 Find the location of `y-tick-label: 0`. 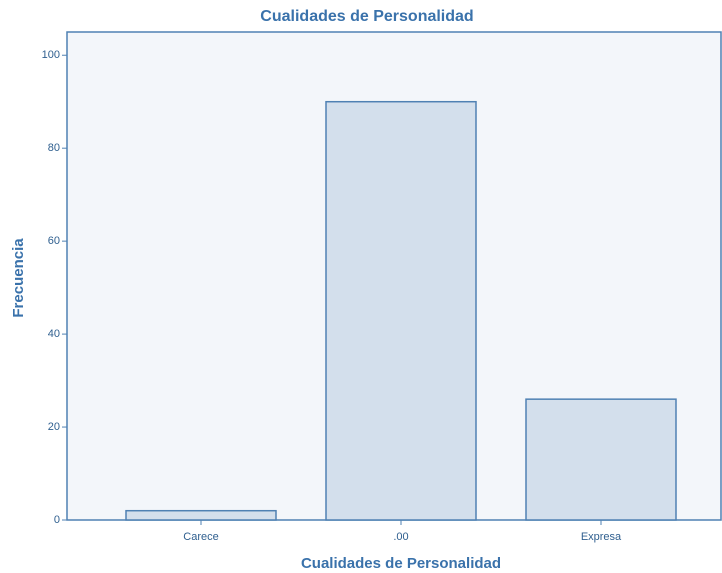

y-tick-label: 0 is located at coordinates (57, 520).